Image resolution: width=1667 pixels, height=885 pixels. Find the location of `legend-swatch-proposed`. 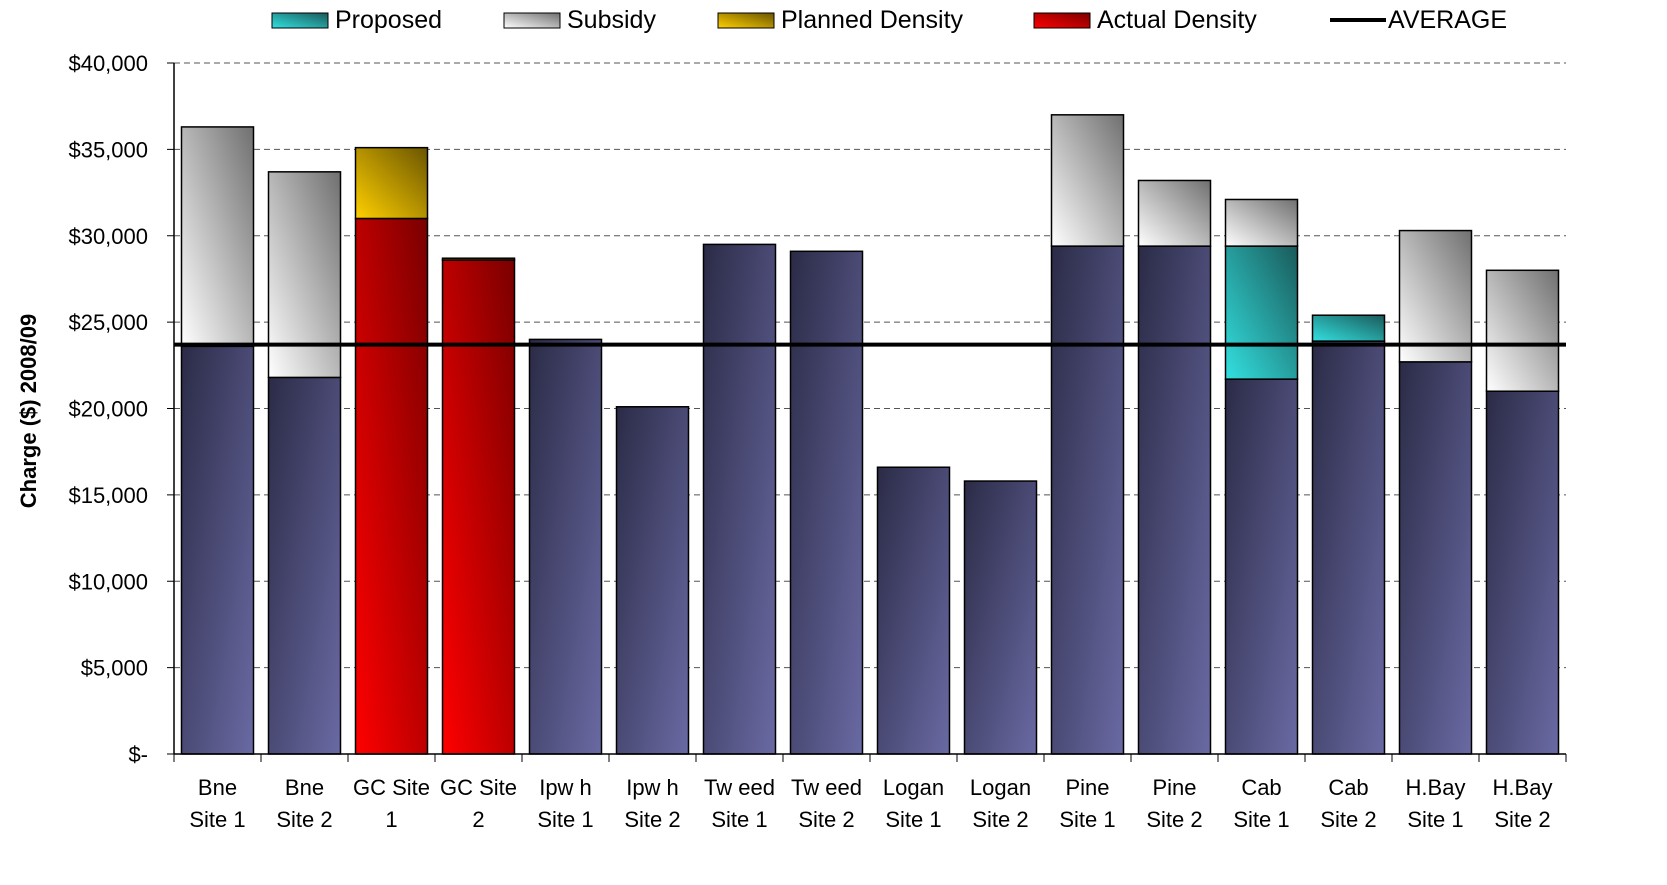

legend-swatch-proposed is located at coordinates (300, 20).